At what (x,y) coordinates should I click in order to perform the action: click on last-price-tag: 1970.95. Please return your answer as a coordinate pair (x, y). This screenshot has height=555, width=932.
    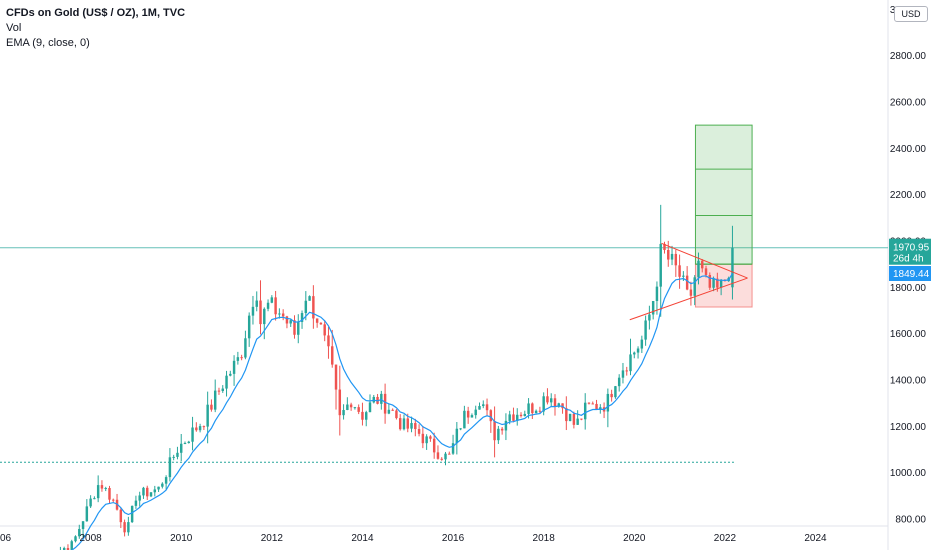
    Looking at the image, I should click on (911, 248).